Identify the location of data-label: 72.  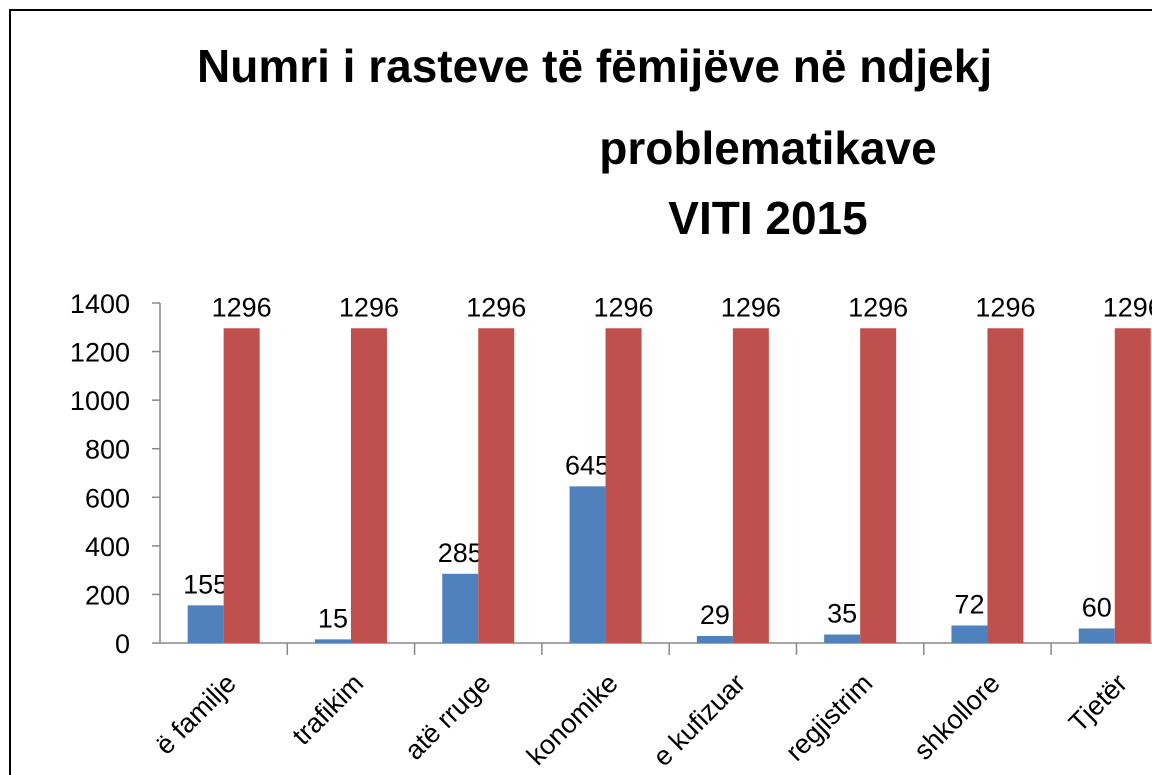
(969, 605).